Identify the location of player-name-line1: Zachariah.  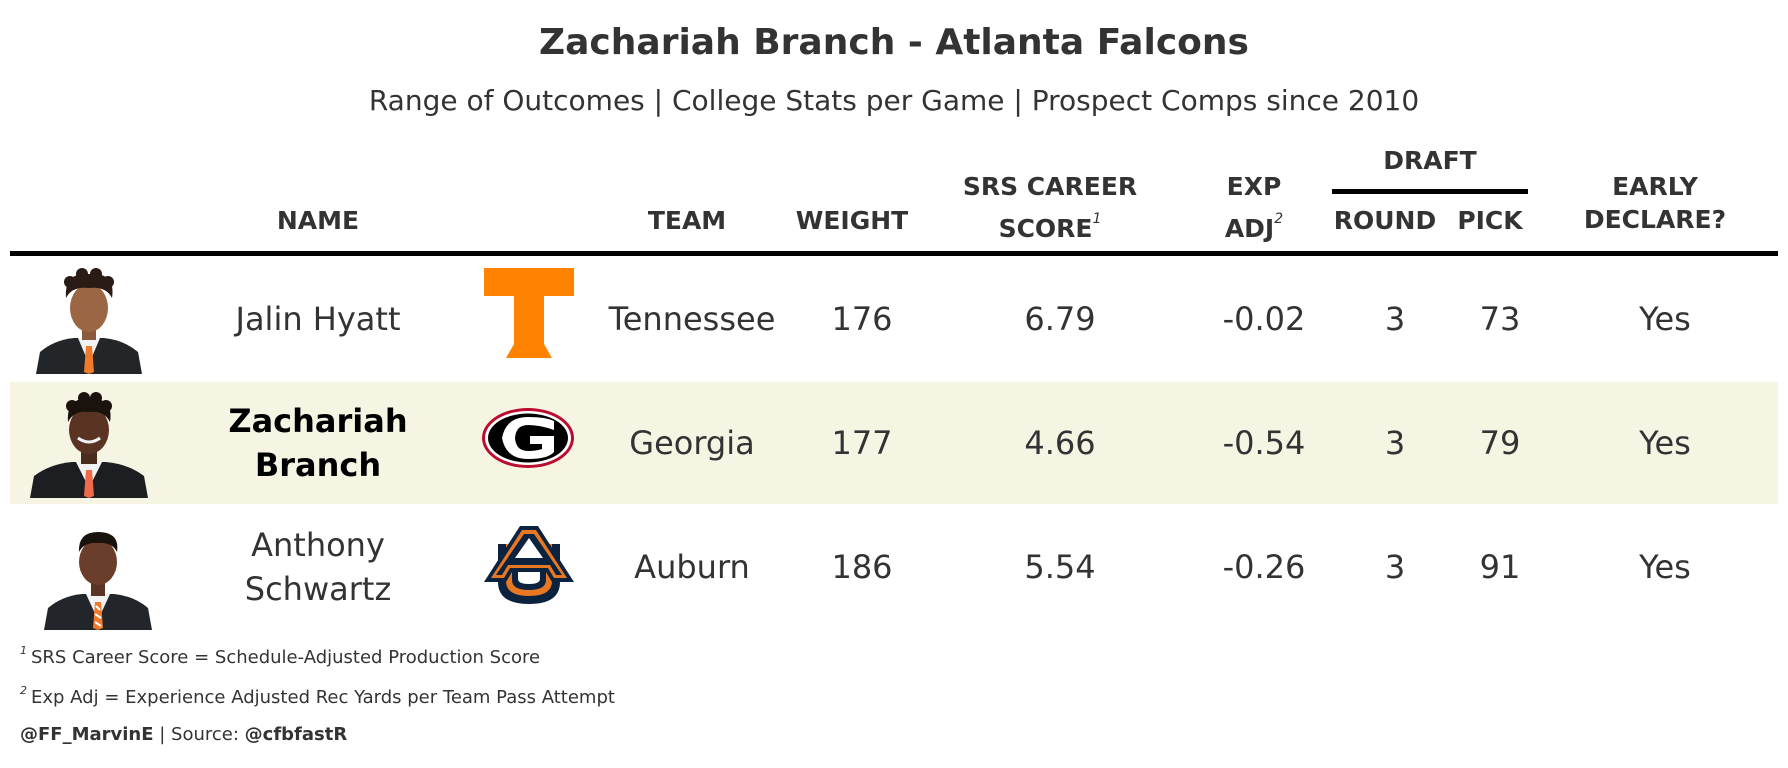
(318, 421).